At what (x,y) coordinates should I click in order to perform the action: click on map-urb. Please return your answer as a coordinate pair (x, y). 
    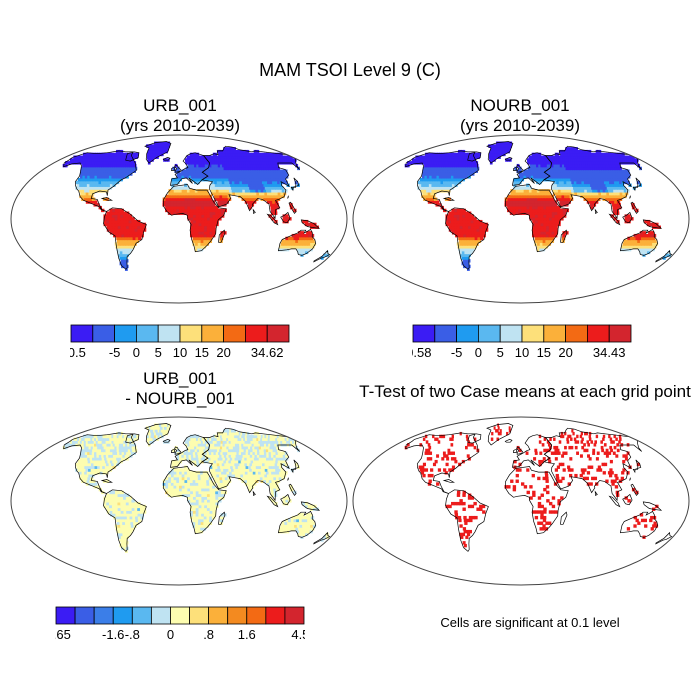
    Looking at the image, I should click on (179, 219).